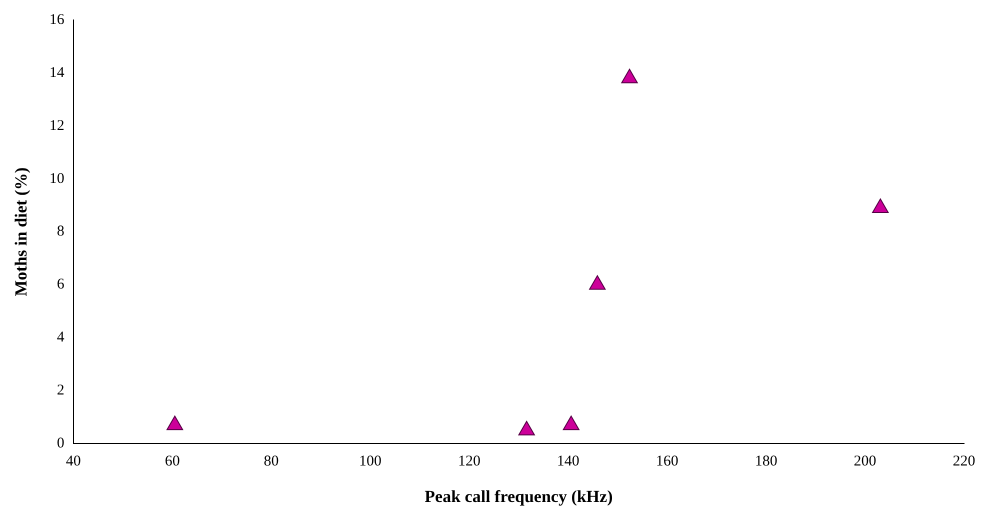 The image size is (992, 520). What do you see at coordinates (60, 284) in the screenshot?
I see `y-tick-label: 6` at bounding box center [60, 284].